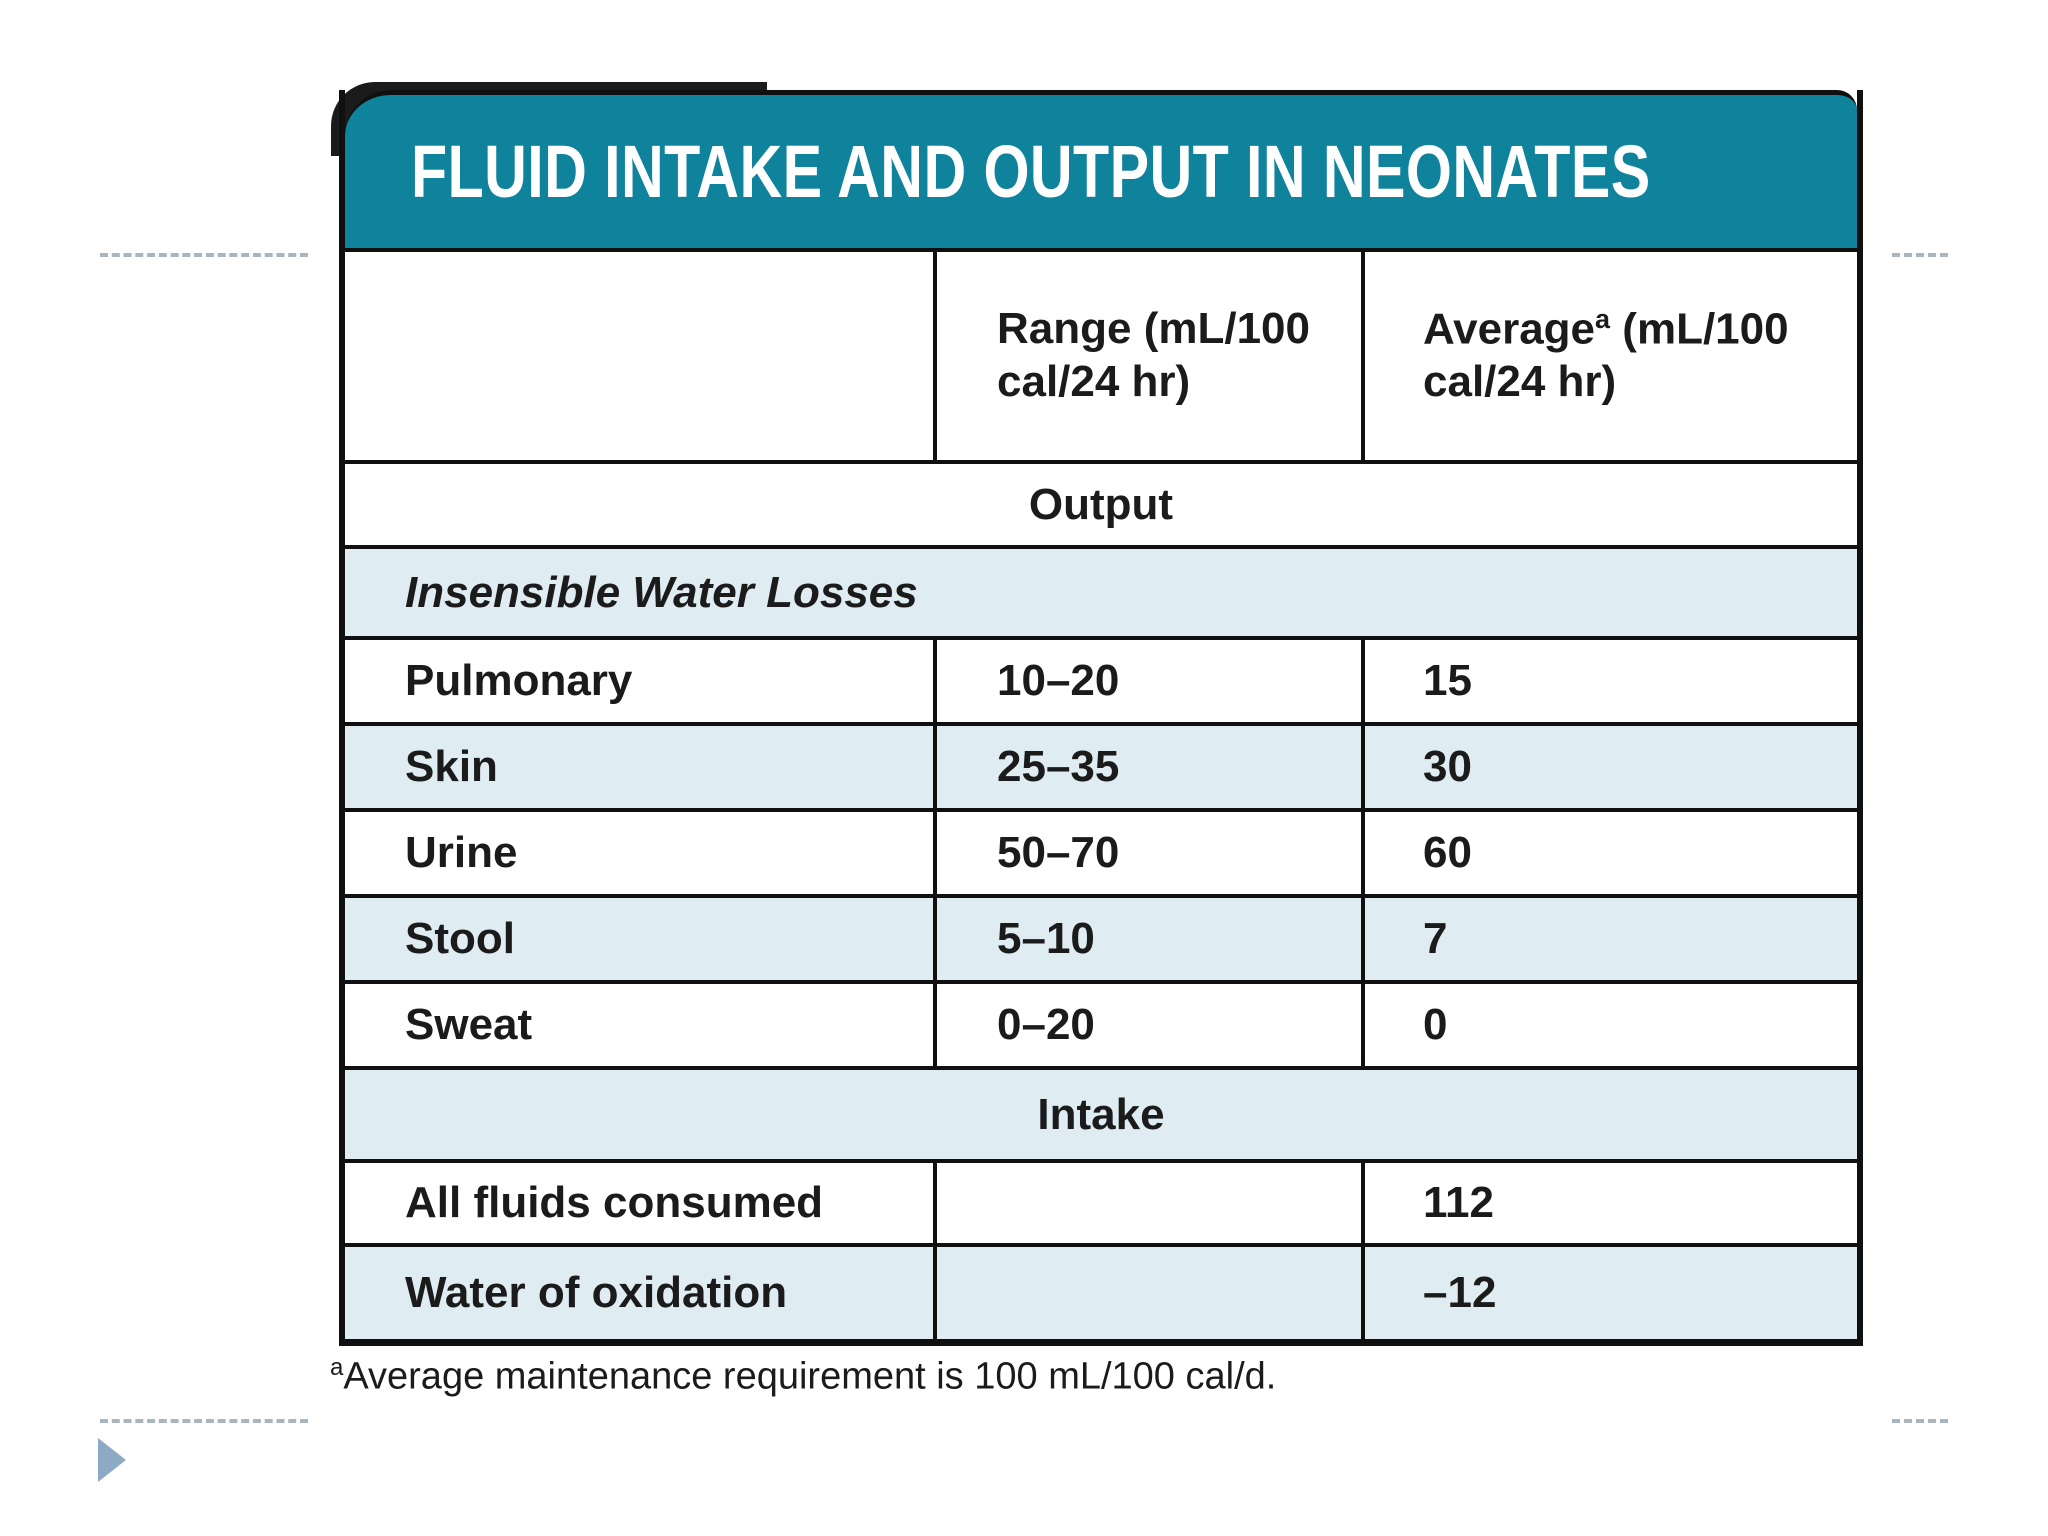 The height and width of the screenshot is (1536, 2048). I want to click on average-header-superscript: a, so click(1603, 318).